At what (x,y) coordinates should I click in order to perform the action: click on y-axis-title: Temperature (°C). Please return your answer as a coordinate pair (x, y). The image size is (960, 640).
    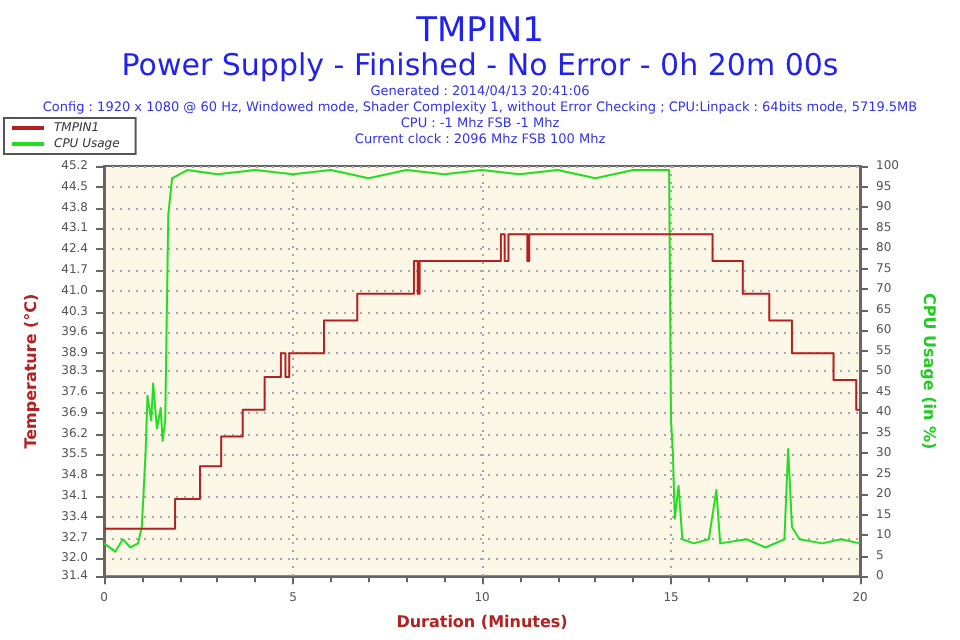
    Looking at the image, I should click on (31, 371).